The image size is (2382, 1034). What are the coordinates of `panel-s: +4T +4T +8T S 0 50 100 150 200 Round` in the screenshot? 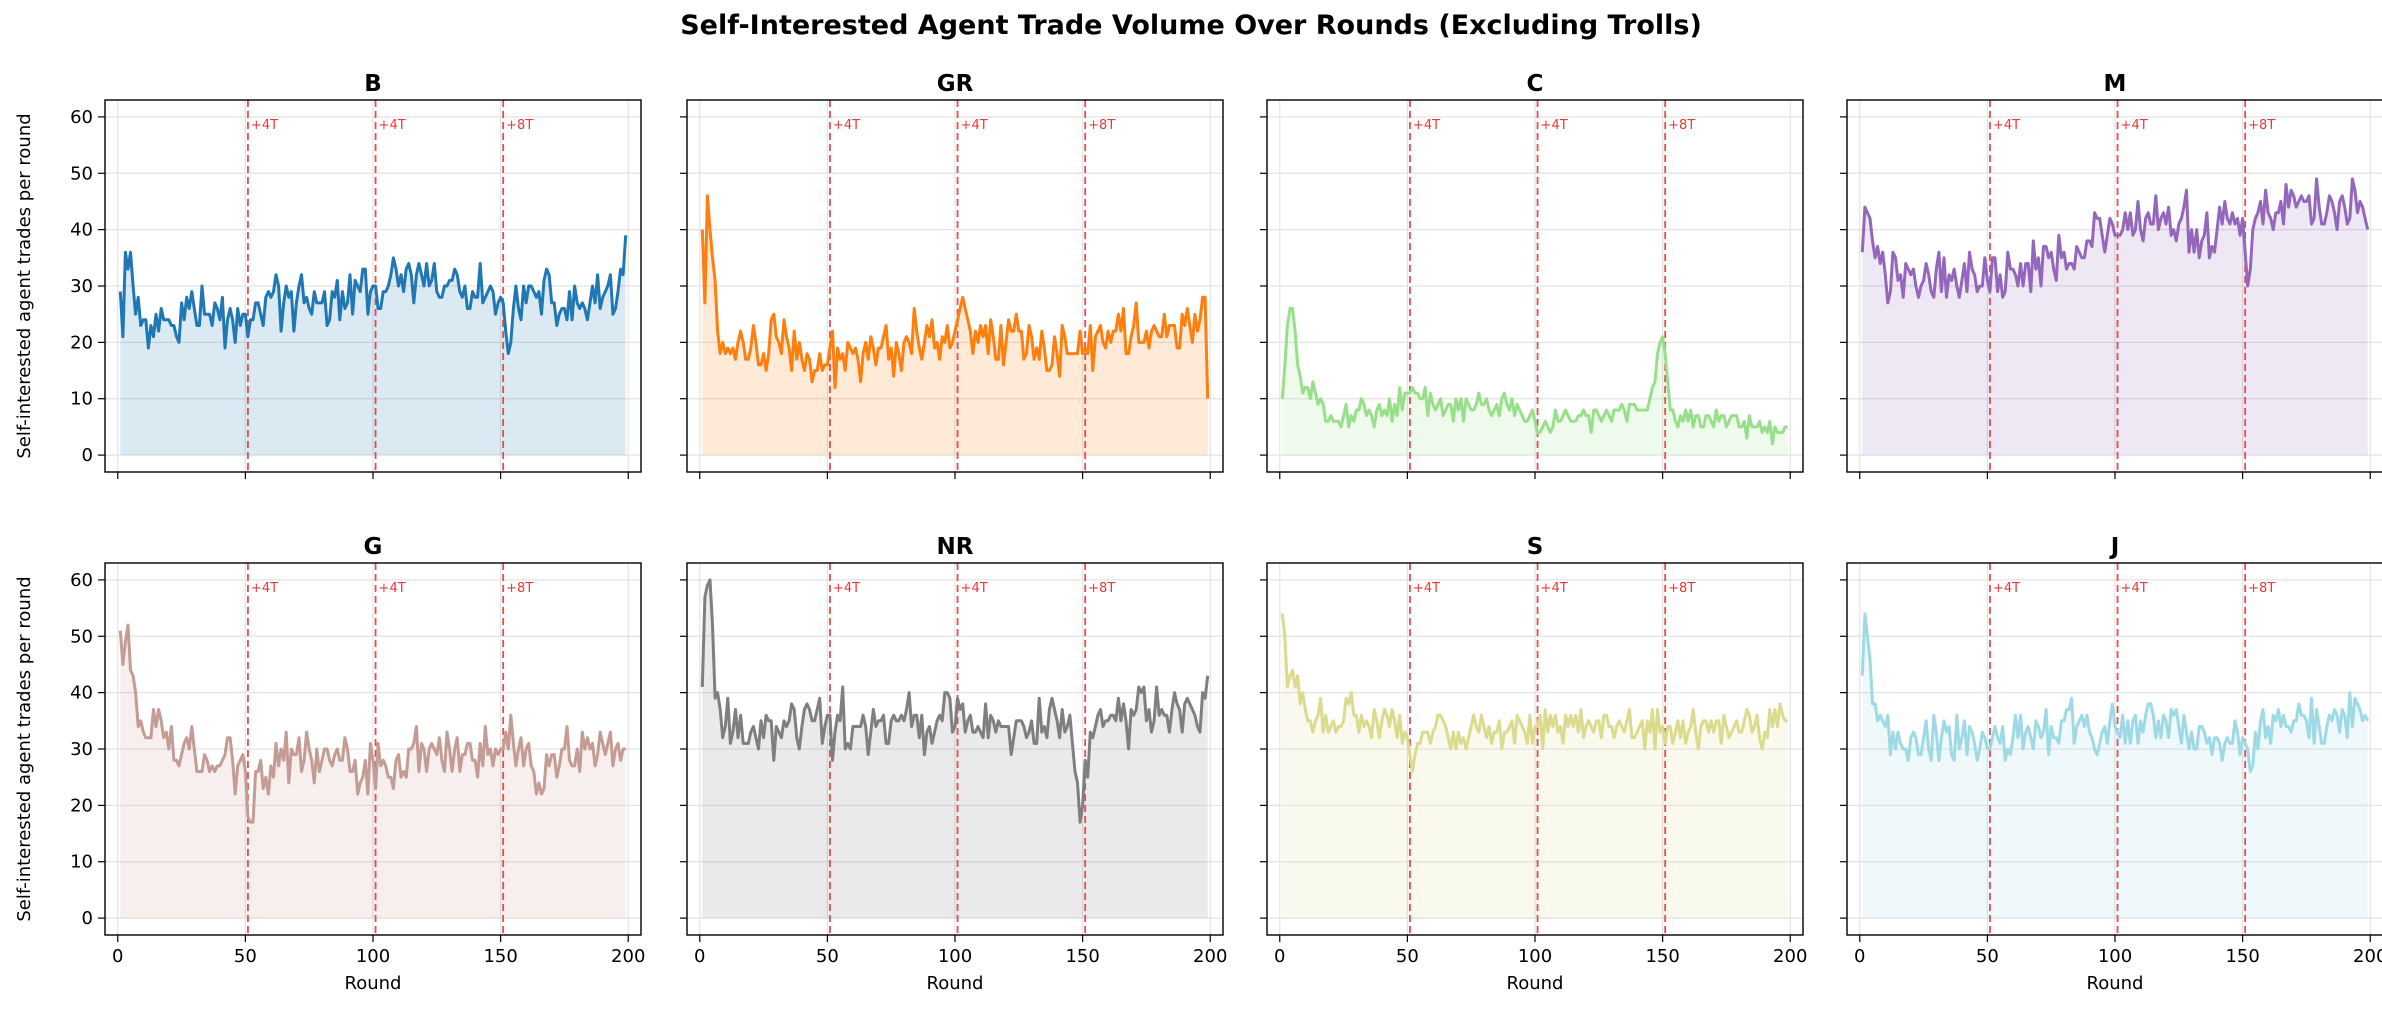 It's located at (1533, 764).